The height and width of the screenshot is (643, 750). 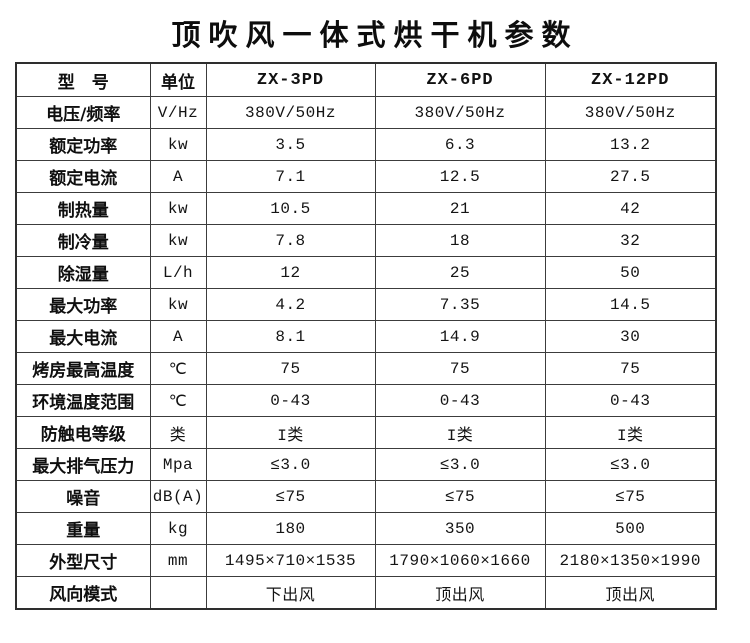 What do you see at coordinates (366, 79) in the screenshot?
I see `header-row: 型 号 单位 ZX-3PD ZX-6PD ZX-12PD` at bounding box center [366, 79].